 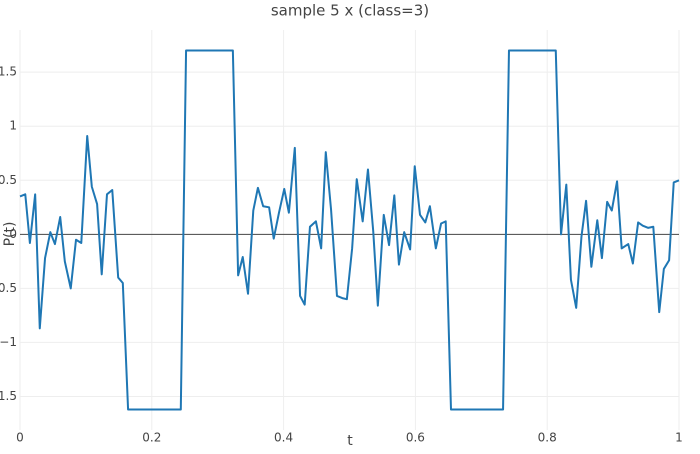 I want to click on x-tick-label: 0.4, so click(x=283, y=438).